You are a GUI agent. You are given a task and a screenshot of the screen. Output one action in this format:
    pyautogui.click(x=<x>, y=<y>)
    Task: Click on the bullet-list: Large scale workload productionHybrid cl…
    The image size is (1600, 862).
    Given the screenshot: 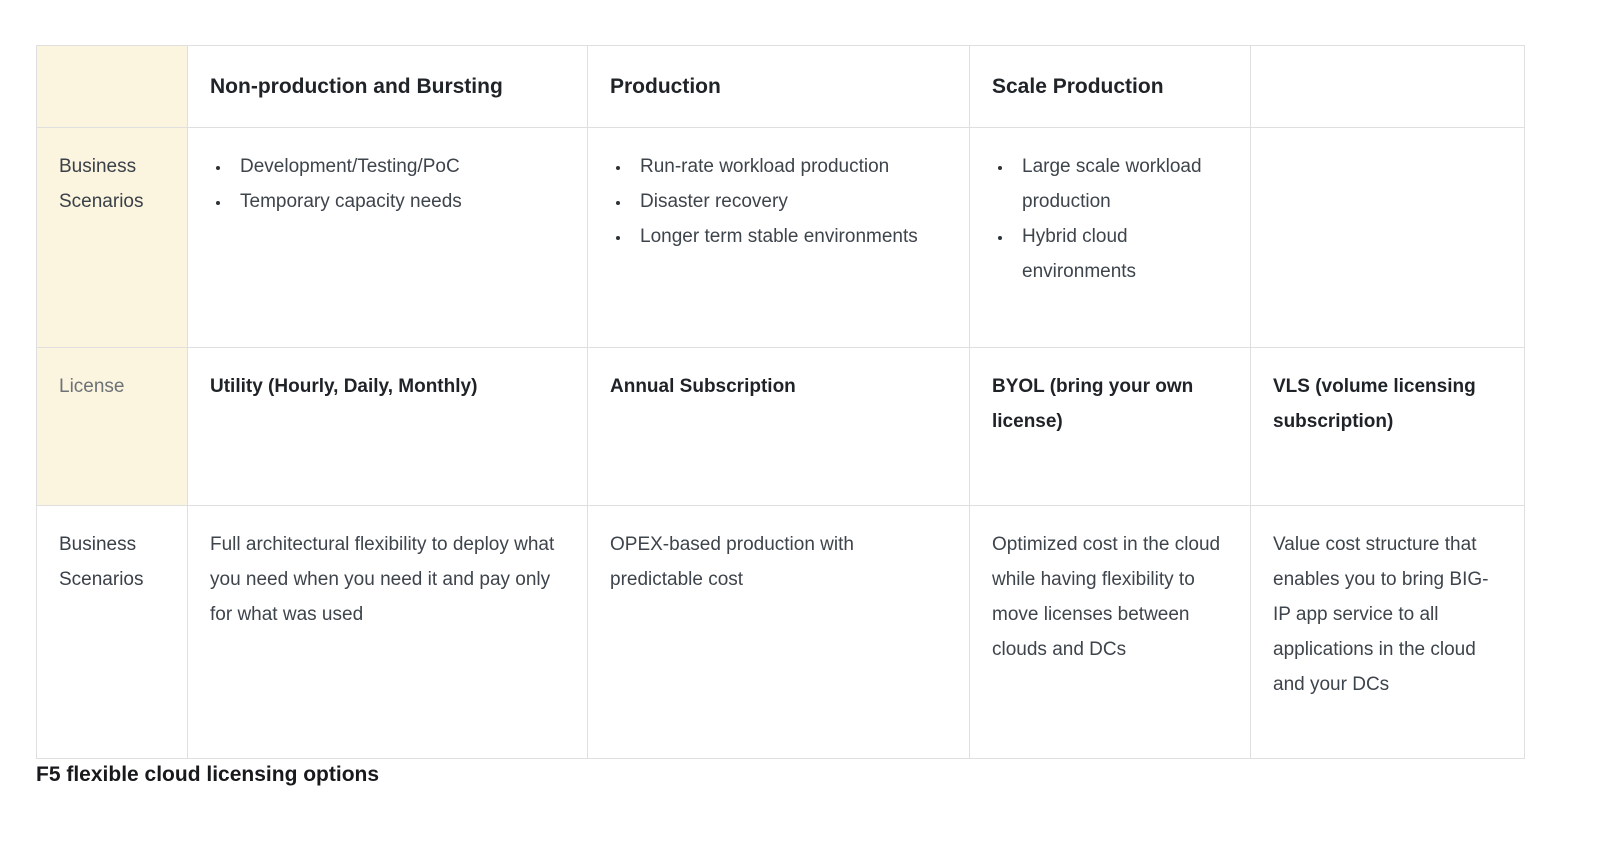 What is the action you would take?
    pyautogui.click(x=1110, y=219)
    